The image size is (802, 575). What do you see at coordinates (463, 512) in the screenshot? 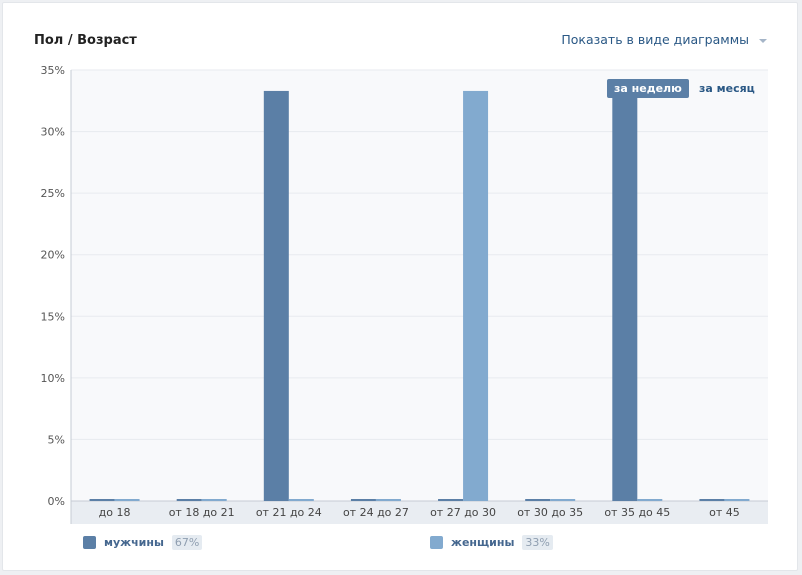
I see `x-tick-label: от 27 до 30` at bounding box center [463, 512].